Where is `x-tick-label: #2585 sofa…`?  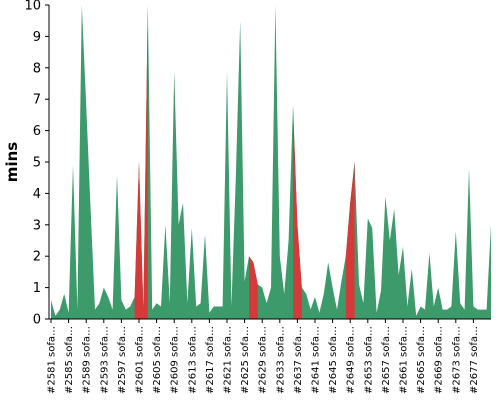 x-tick-label: #2585 sofa… is located at coordinates (69, 360).